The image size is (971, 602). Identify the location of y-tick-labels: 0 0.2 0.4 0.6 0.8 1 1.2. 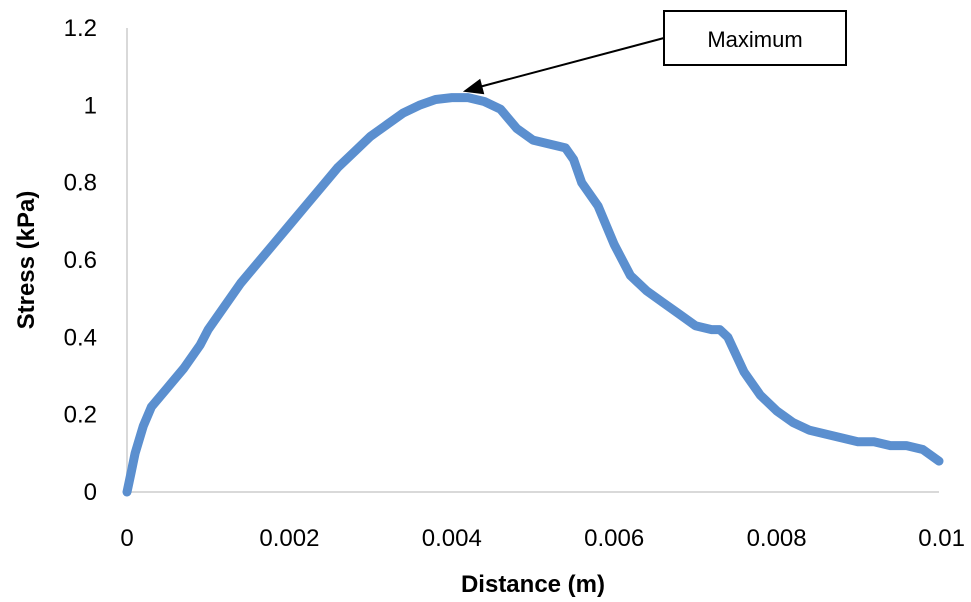
(80, 260).